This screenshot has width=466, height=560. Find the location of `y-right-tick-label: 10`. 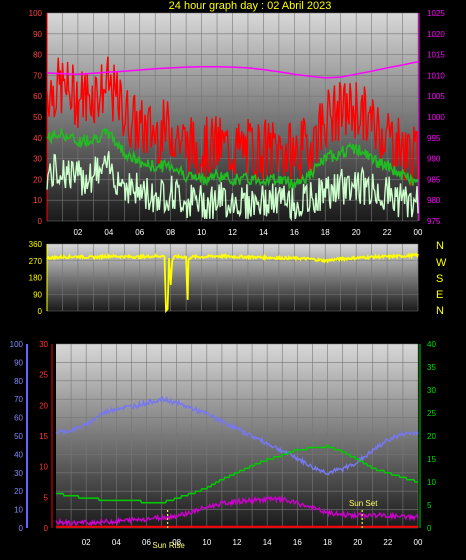

y-right-tick-label: 10 is located at coordinates (431, 482).